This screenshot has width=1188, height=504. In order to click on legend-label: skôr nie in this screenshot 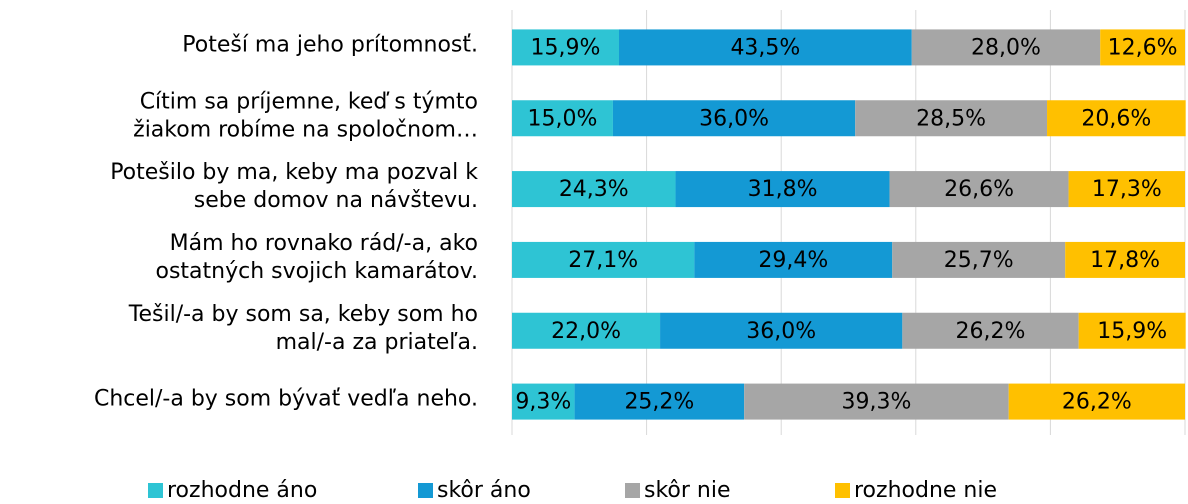, I will do `click(687, 490)`.